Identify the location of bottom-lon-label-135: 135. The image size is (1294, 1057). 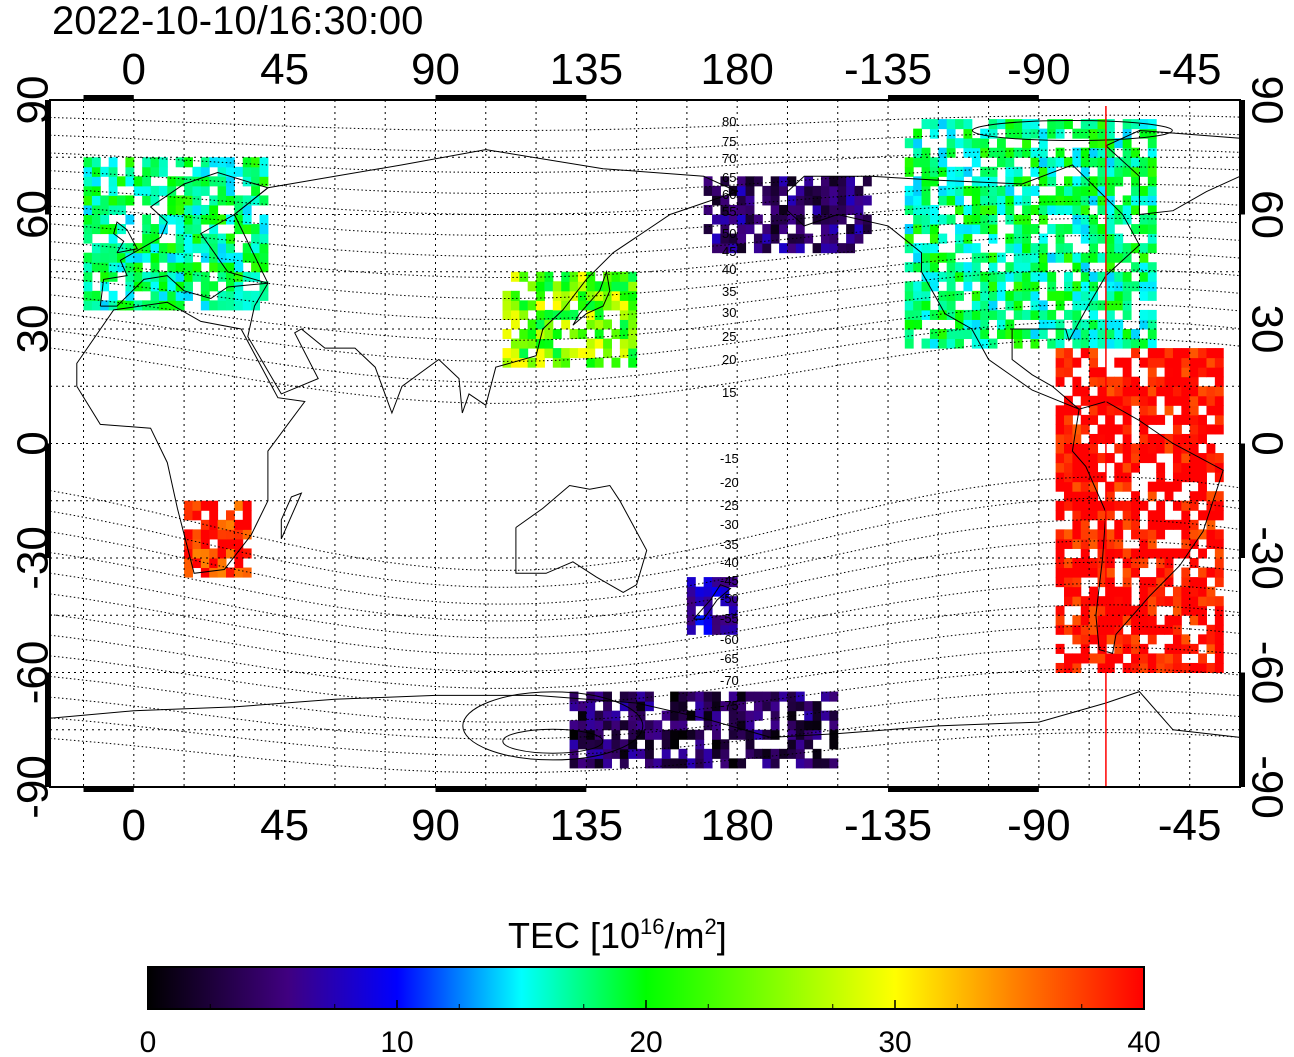
(586, 825).